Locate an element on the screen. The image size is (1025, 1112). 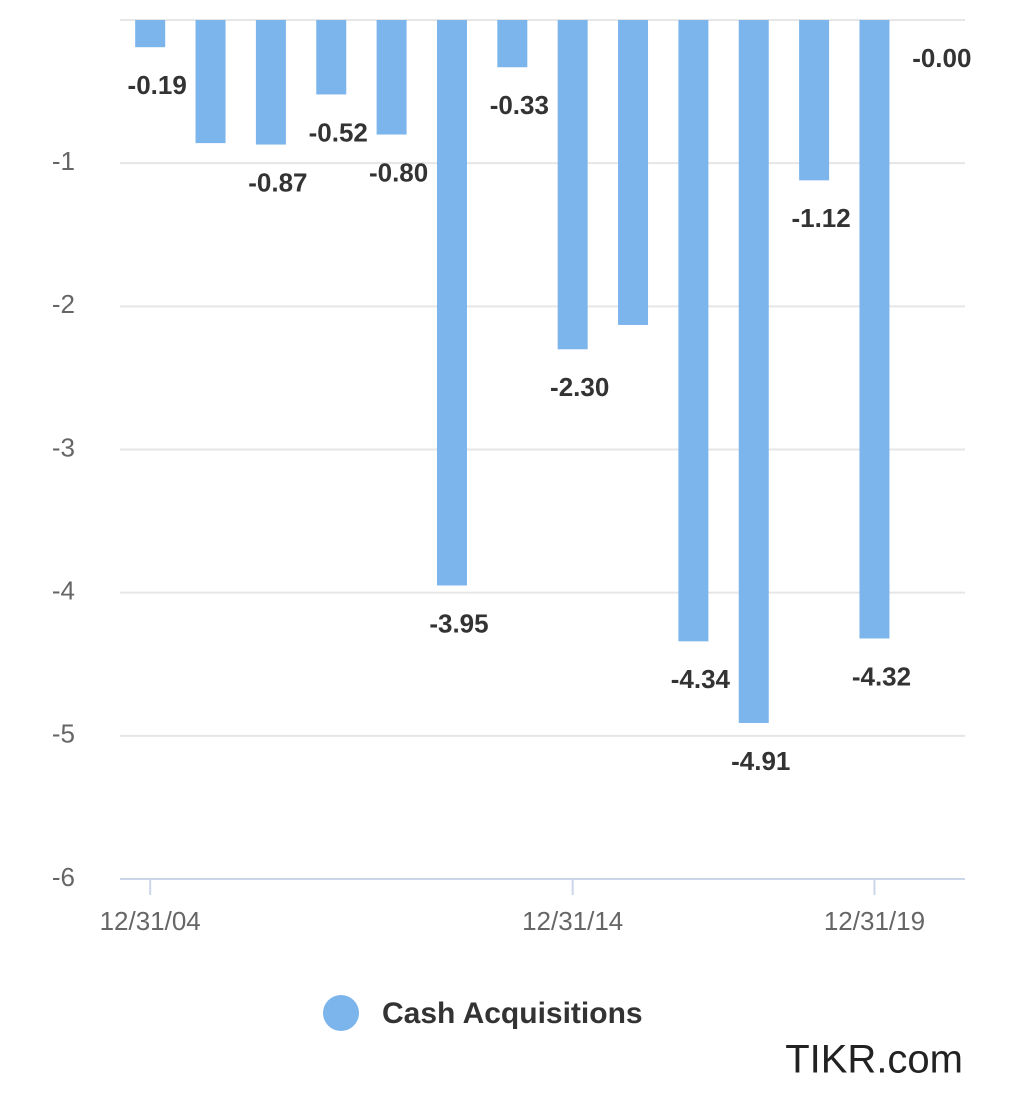
data-label: -1.12 is located at coordinates (820, 218).